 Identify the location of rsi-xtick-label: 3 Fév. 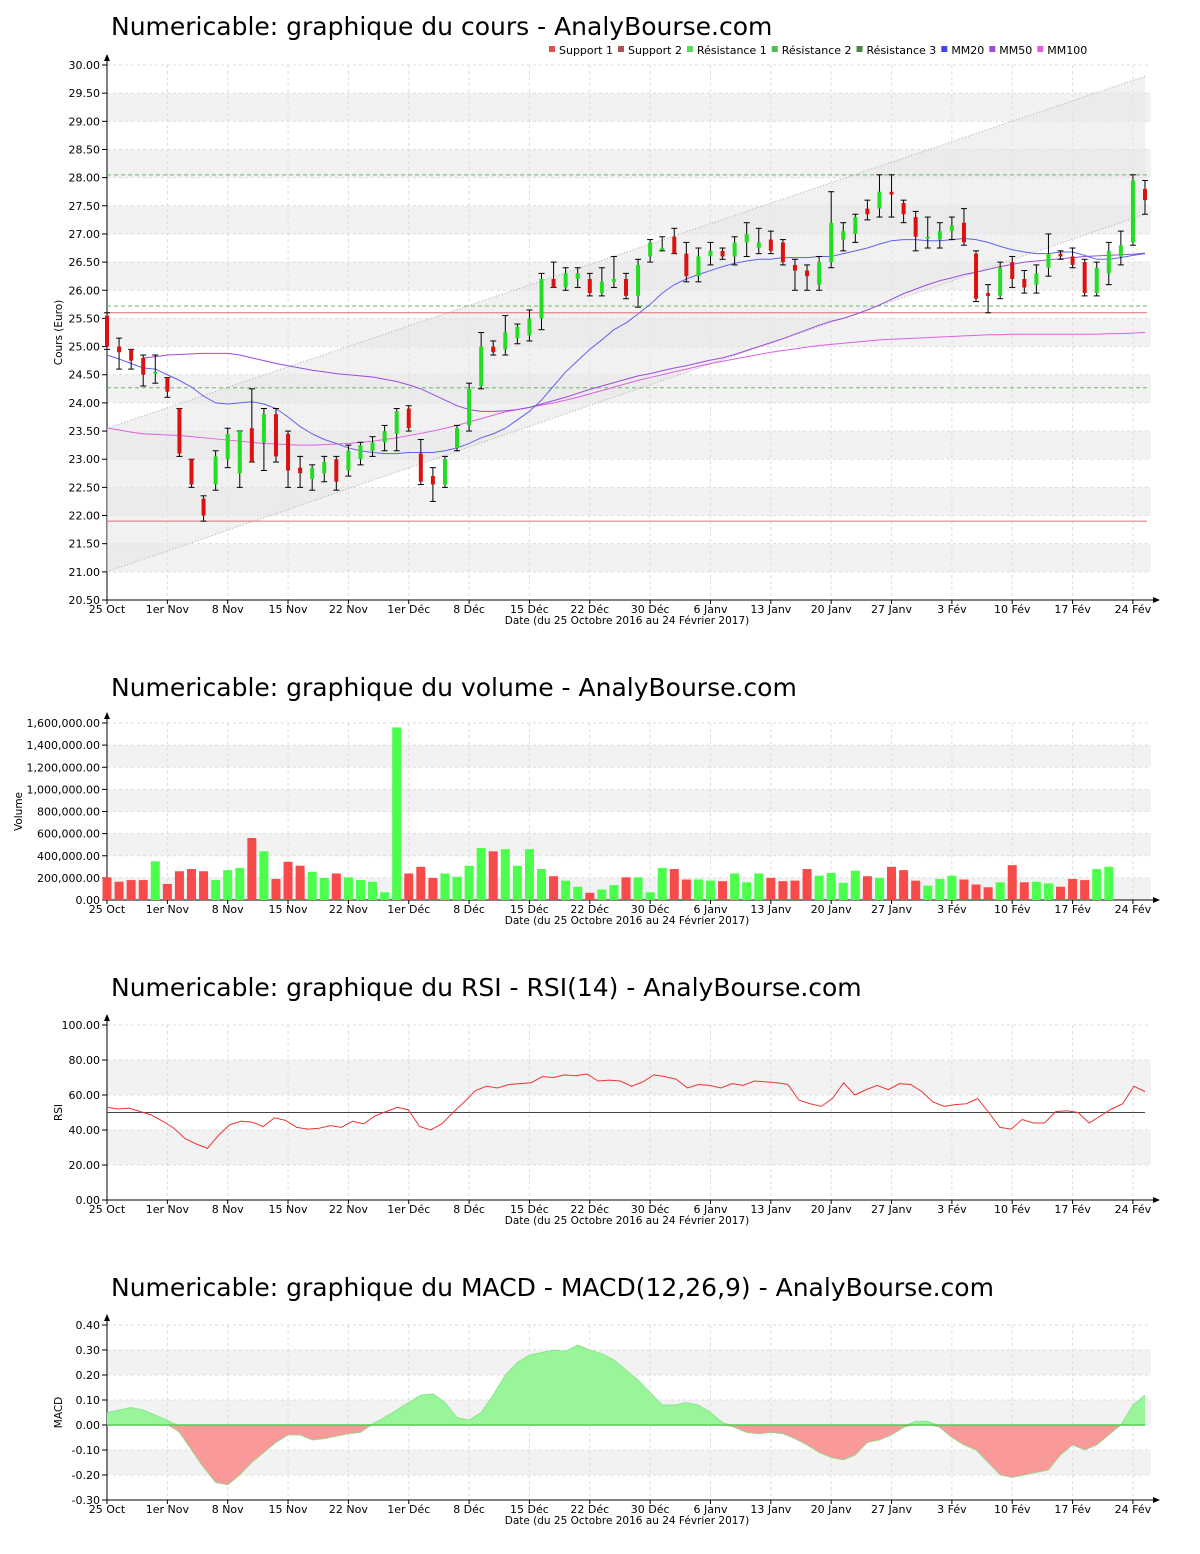
(952, 1209).